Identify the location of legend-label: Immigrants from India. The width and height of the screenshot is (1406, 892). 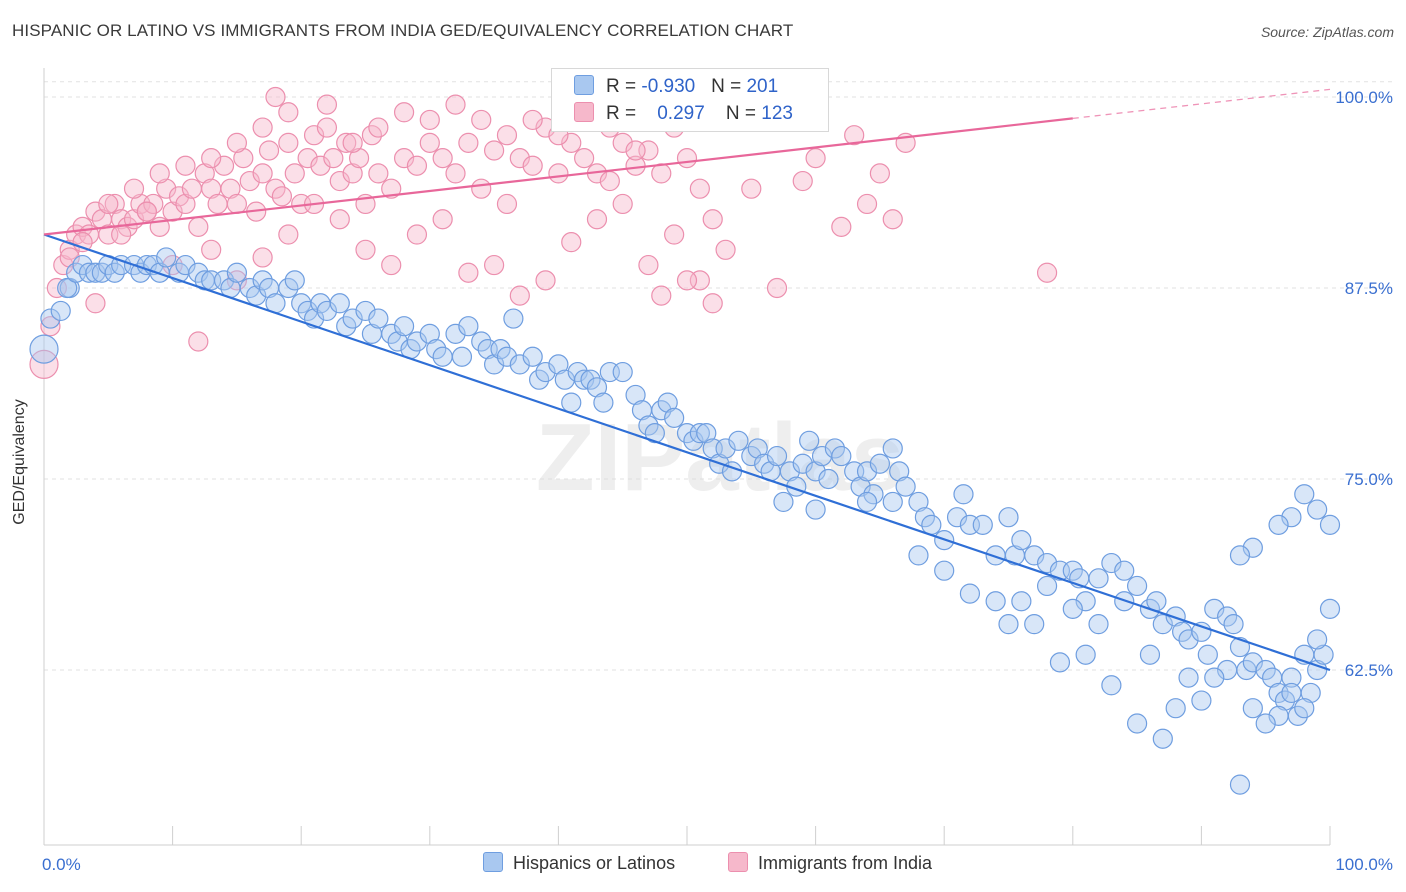
(845, 863).